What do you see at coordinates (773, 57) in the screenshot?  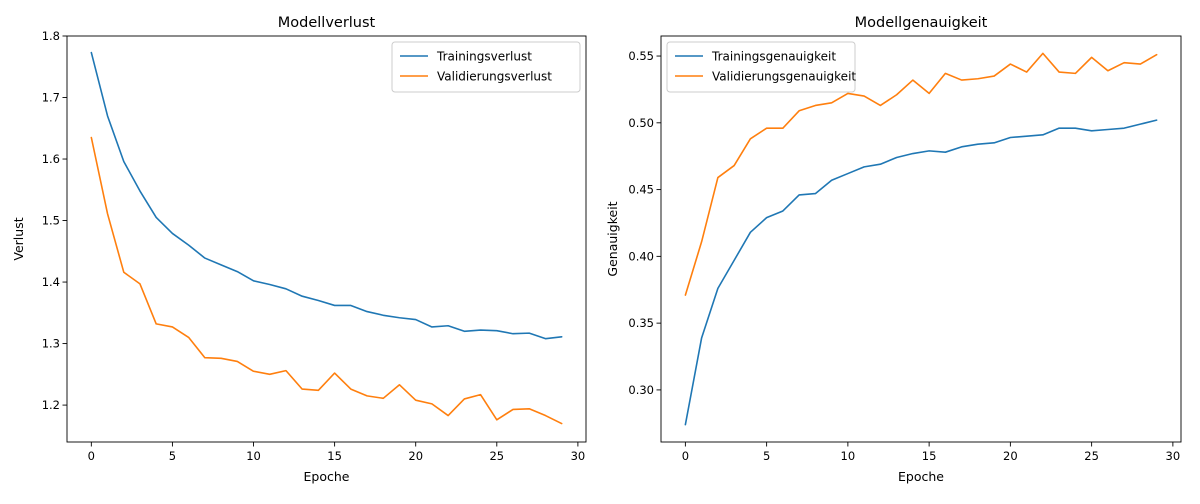 I see `legend-entry: Trainingsgenauigkeit` at bounding box center [773, 57].